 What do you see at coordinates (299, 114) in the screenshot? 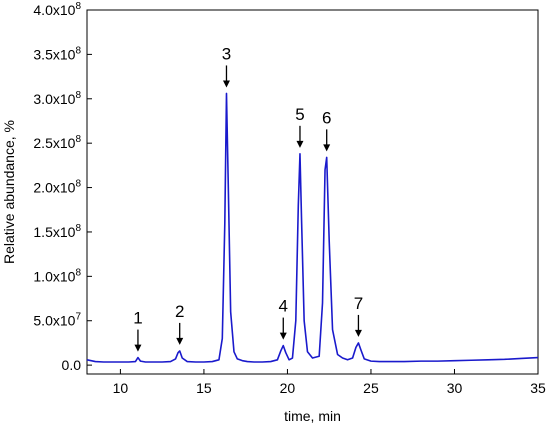
I see `peak-label: 5` at bounding box center [299, 114].